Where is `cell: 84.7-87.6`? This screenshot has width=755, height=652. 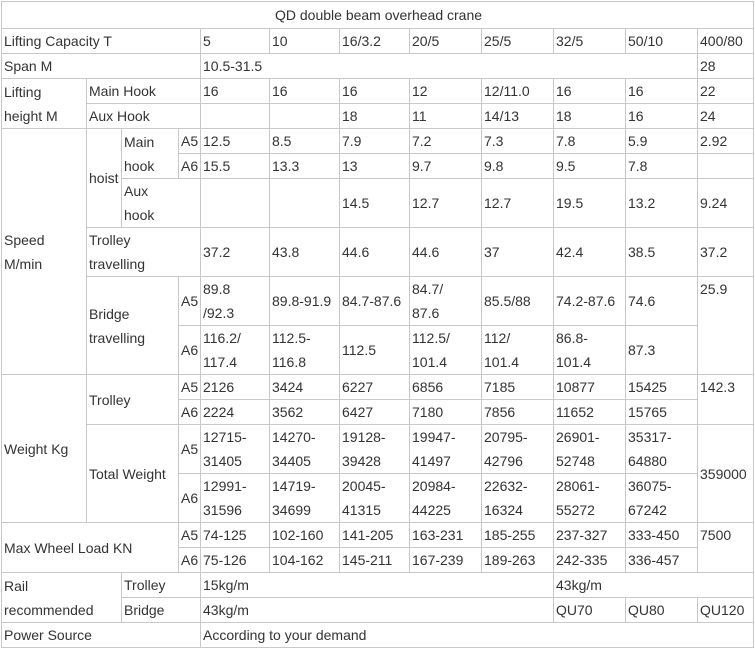
cell: 84.7-87.6 is located at coordinates (374, 301).